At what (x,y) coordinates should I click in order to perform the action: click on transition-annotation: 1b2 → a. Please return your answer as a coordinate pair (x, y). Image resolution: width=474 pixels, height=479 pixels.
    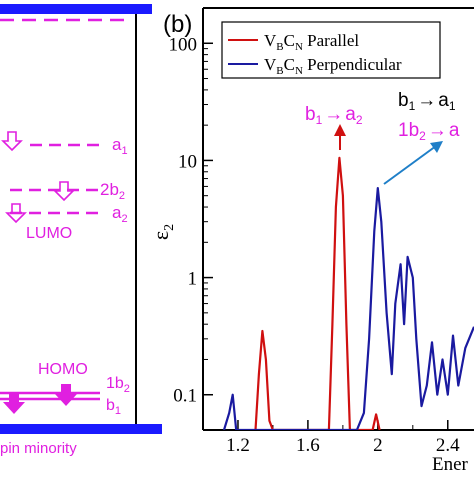
    Looking at the image, I should click on (429, 131).